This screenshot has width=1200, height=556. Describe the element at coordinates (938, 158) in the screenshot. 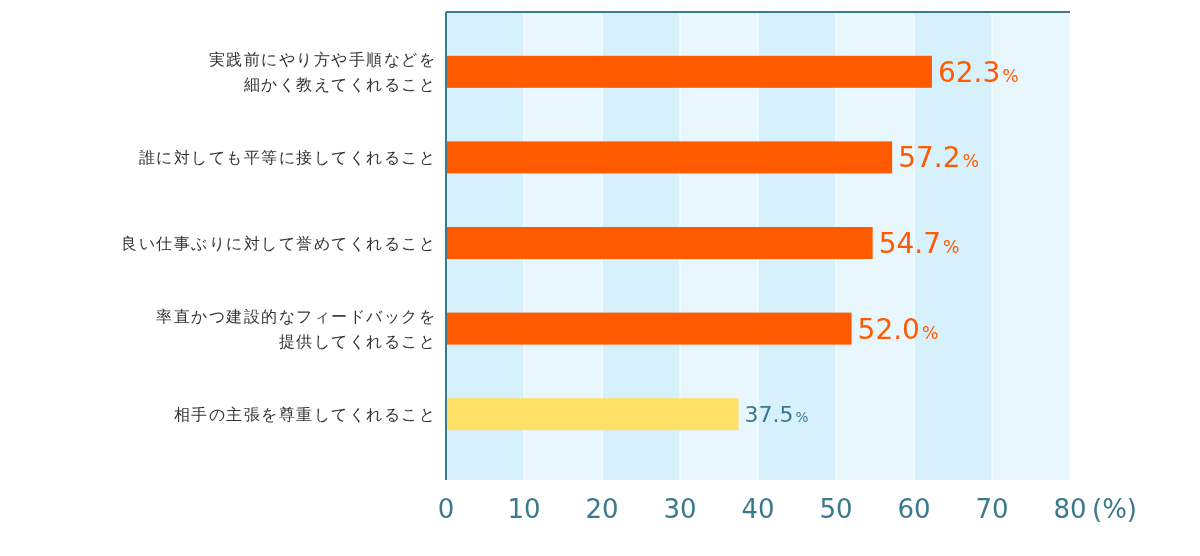

I see `data-label: 57.2%` at that location.